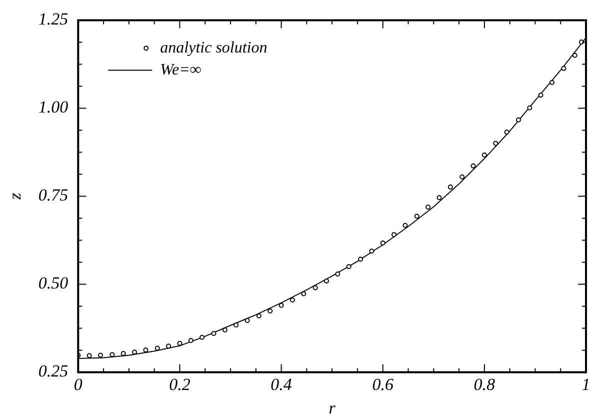 Image resolution: width=600 pixels, height=419 pixels. I want to click on x-tick-label: 0.4, so click(281, 384).